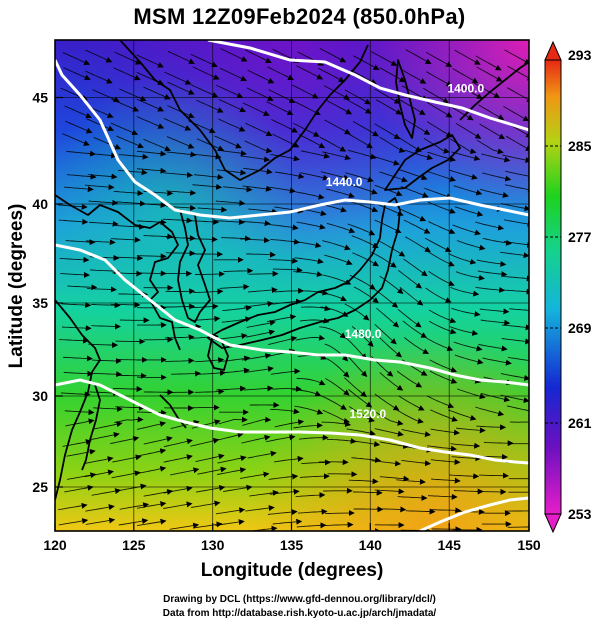 The width and height of the screenshot is (599, 625). I want to click on colorbar-label: 293, so click(580, 55).